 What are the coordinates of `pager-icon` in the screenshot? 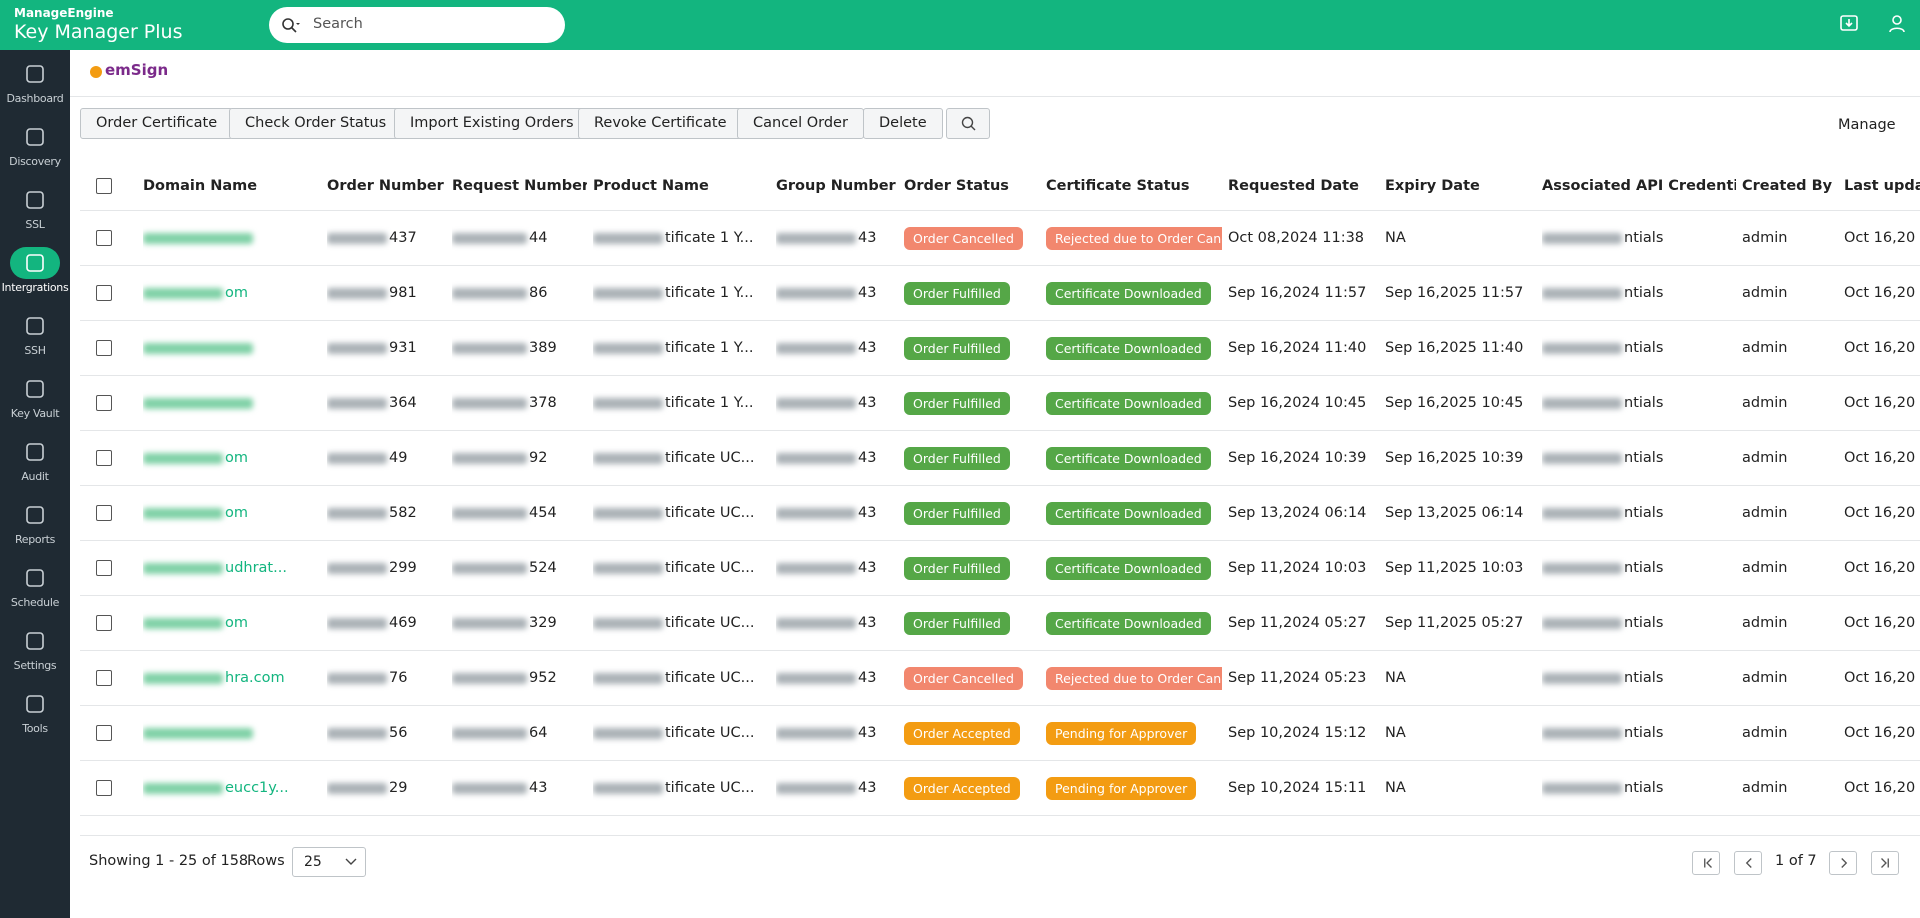 It's located at (1748, 863).